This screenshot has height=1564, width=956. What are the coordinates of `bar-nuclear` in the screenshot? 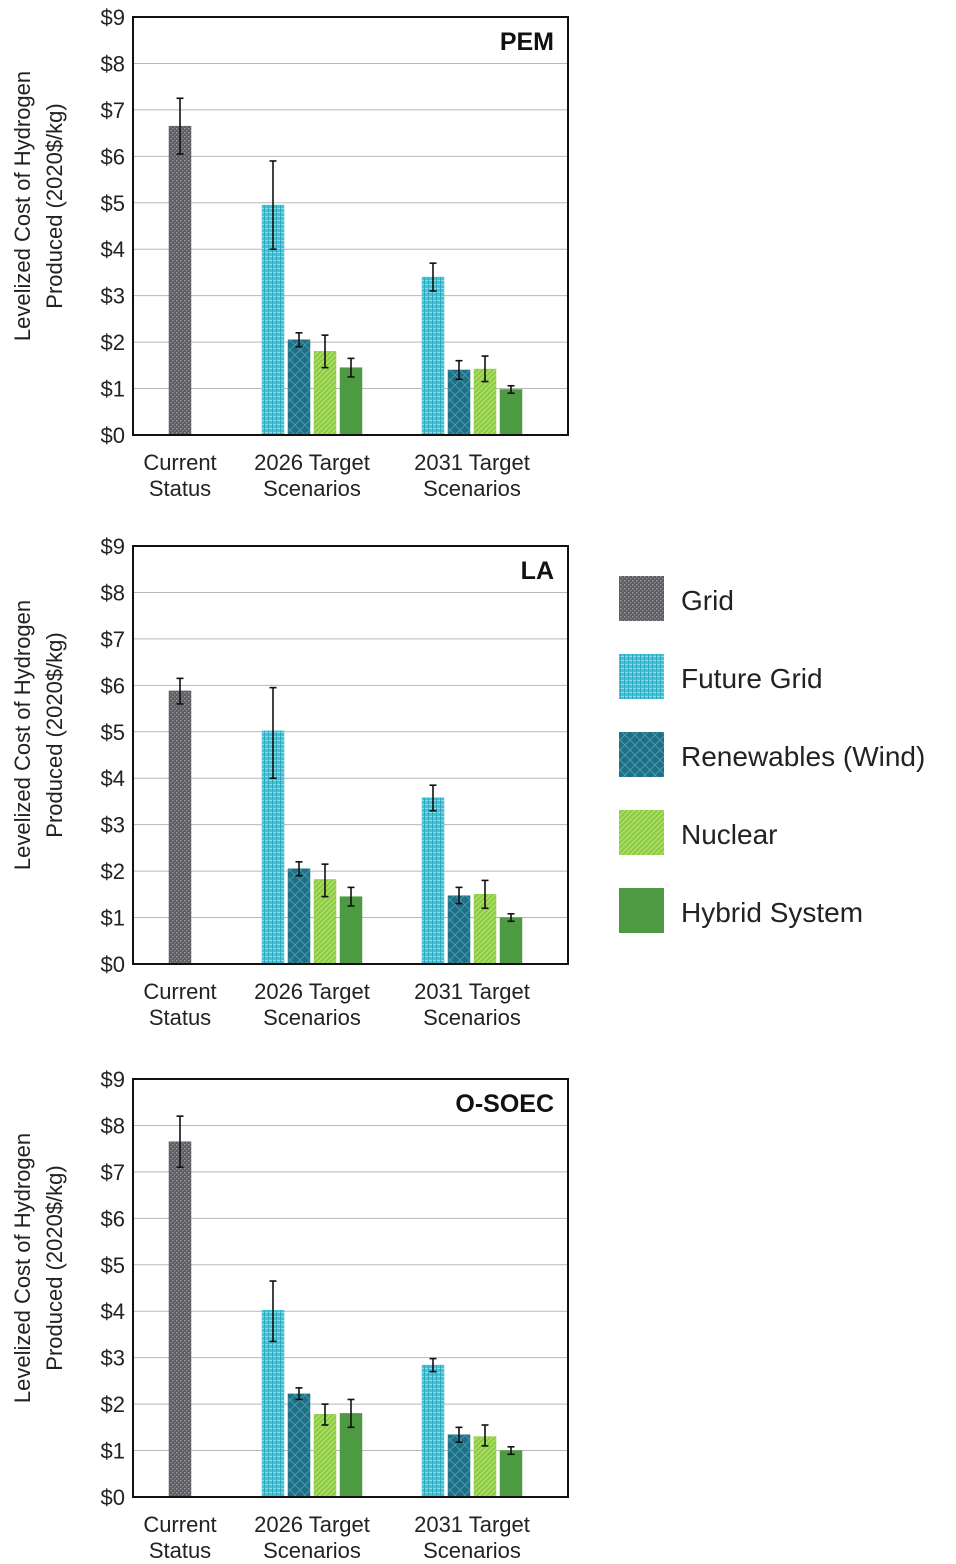 It's located at (325, 1456).